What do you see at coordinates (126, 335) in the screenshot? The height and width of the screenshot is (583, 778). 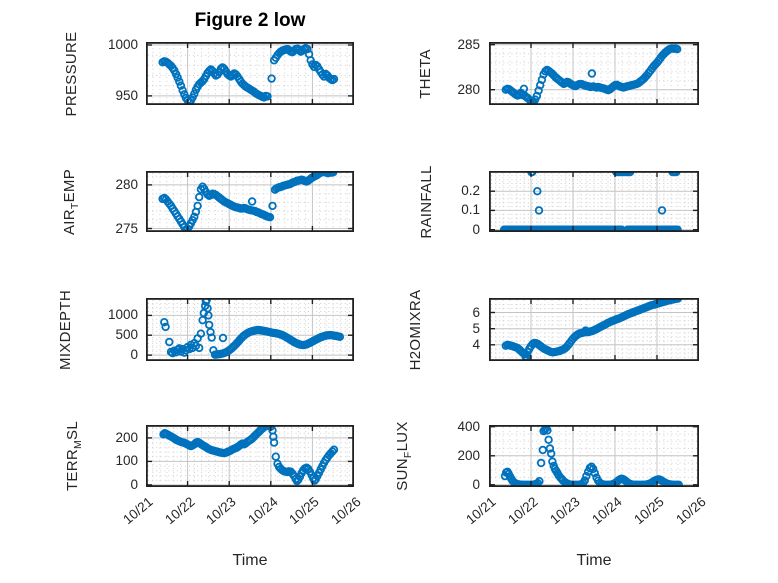 I see `y-tick-label-mixdepth: 500` at bounding box center [126, 335].